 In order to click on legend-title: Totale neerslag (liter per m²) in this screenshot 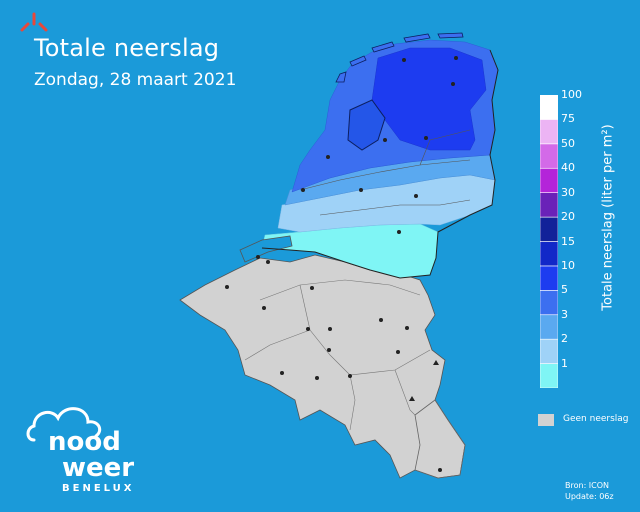, I will do `click(608, 217)`.